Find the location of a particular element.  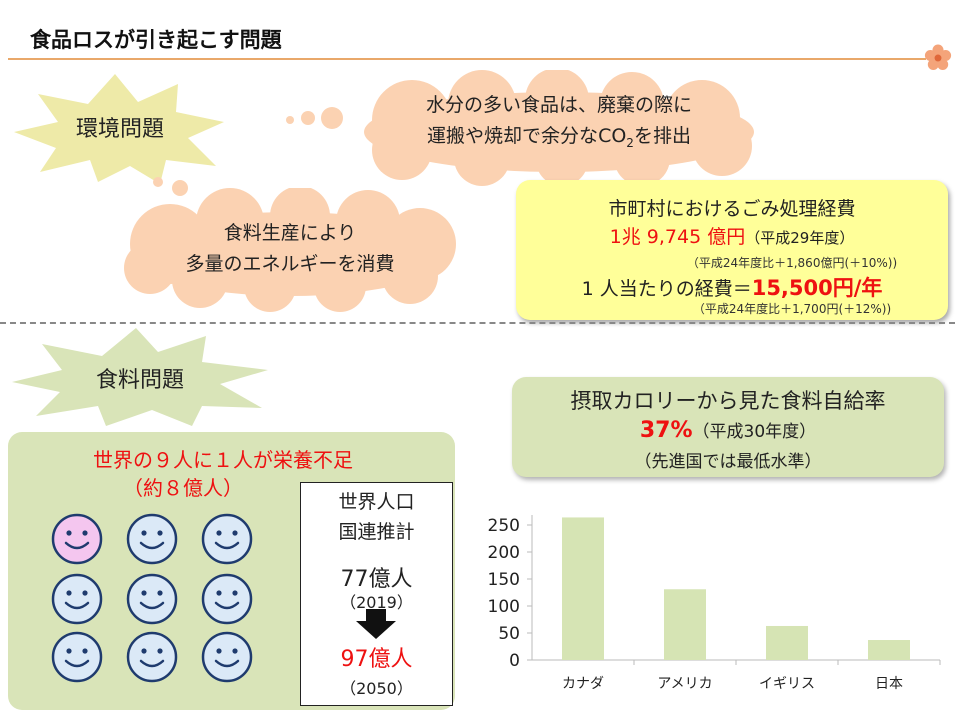

environment-label: 環境問題 is located at coordinates (119, 129).